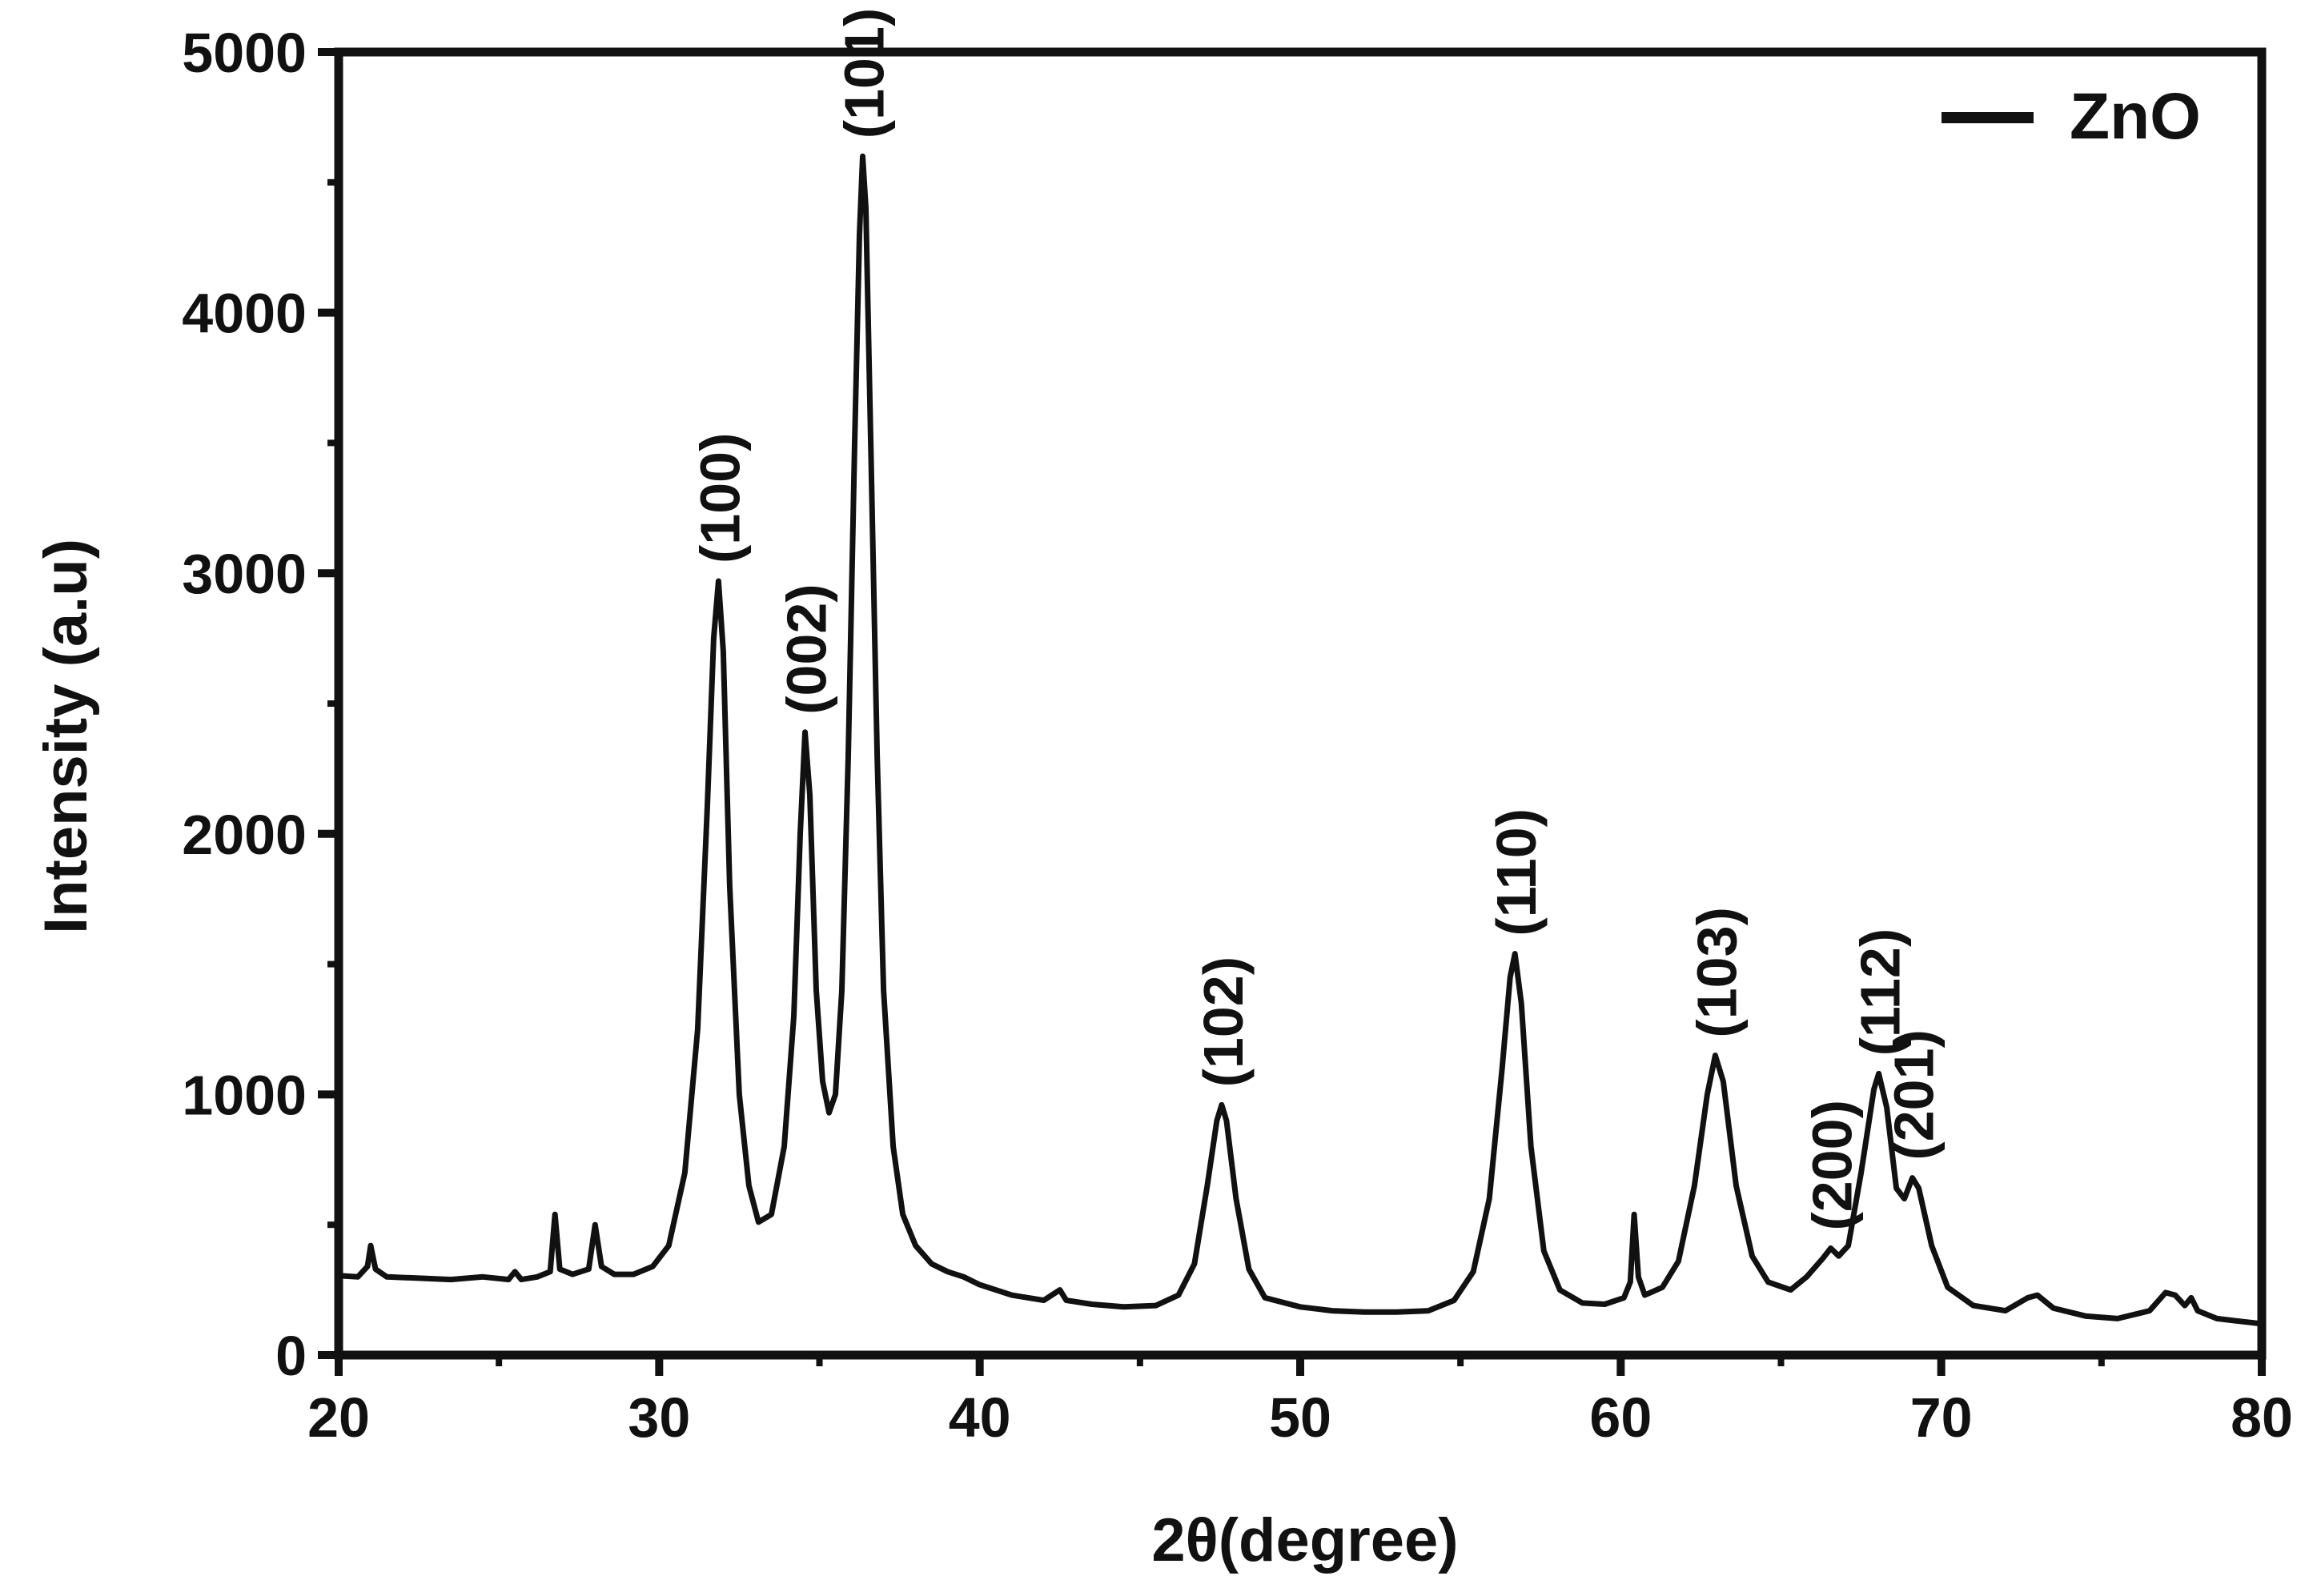  I want to click on y-tick-label: 5000, so click(244, 53).